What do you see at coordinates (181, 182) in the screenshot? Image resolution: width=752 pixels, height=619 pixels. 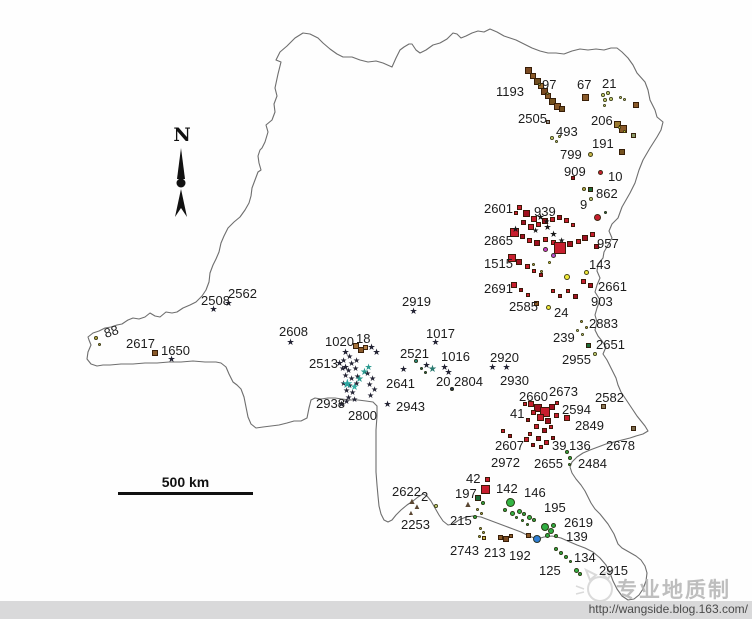 I see `north-arrow-icon` at bounding box center [181, 182].